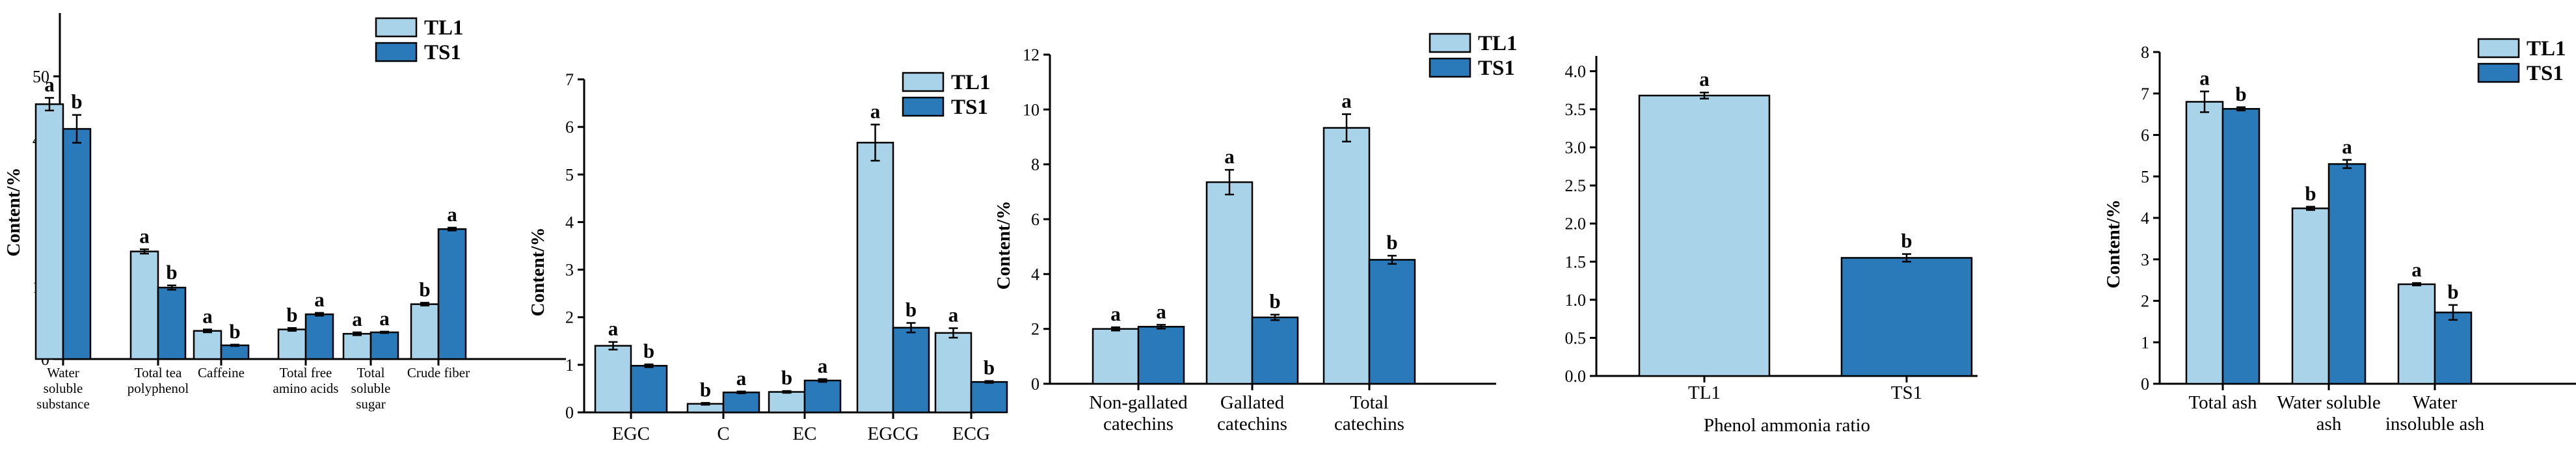 This screenshot has height=454, width=2576. What do you see at coordinates (1906, 241) in the screenshot?
I see `chart-d-significance-letter: b` at bounding box center [1906, 241].